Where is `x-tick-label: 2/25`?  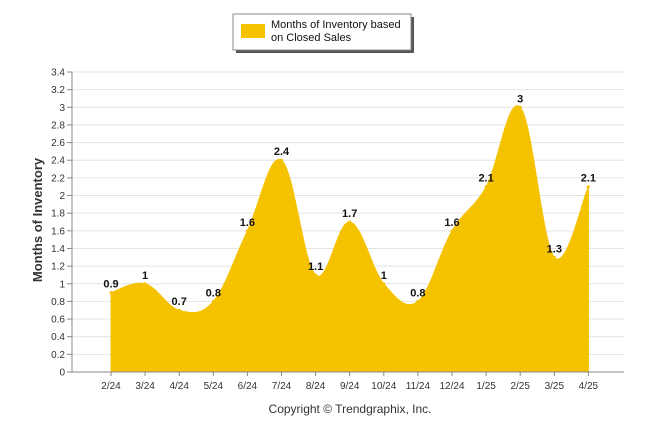
x-tick-label: 2/25 is located at coordinates (520, 386).